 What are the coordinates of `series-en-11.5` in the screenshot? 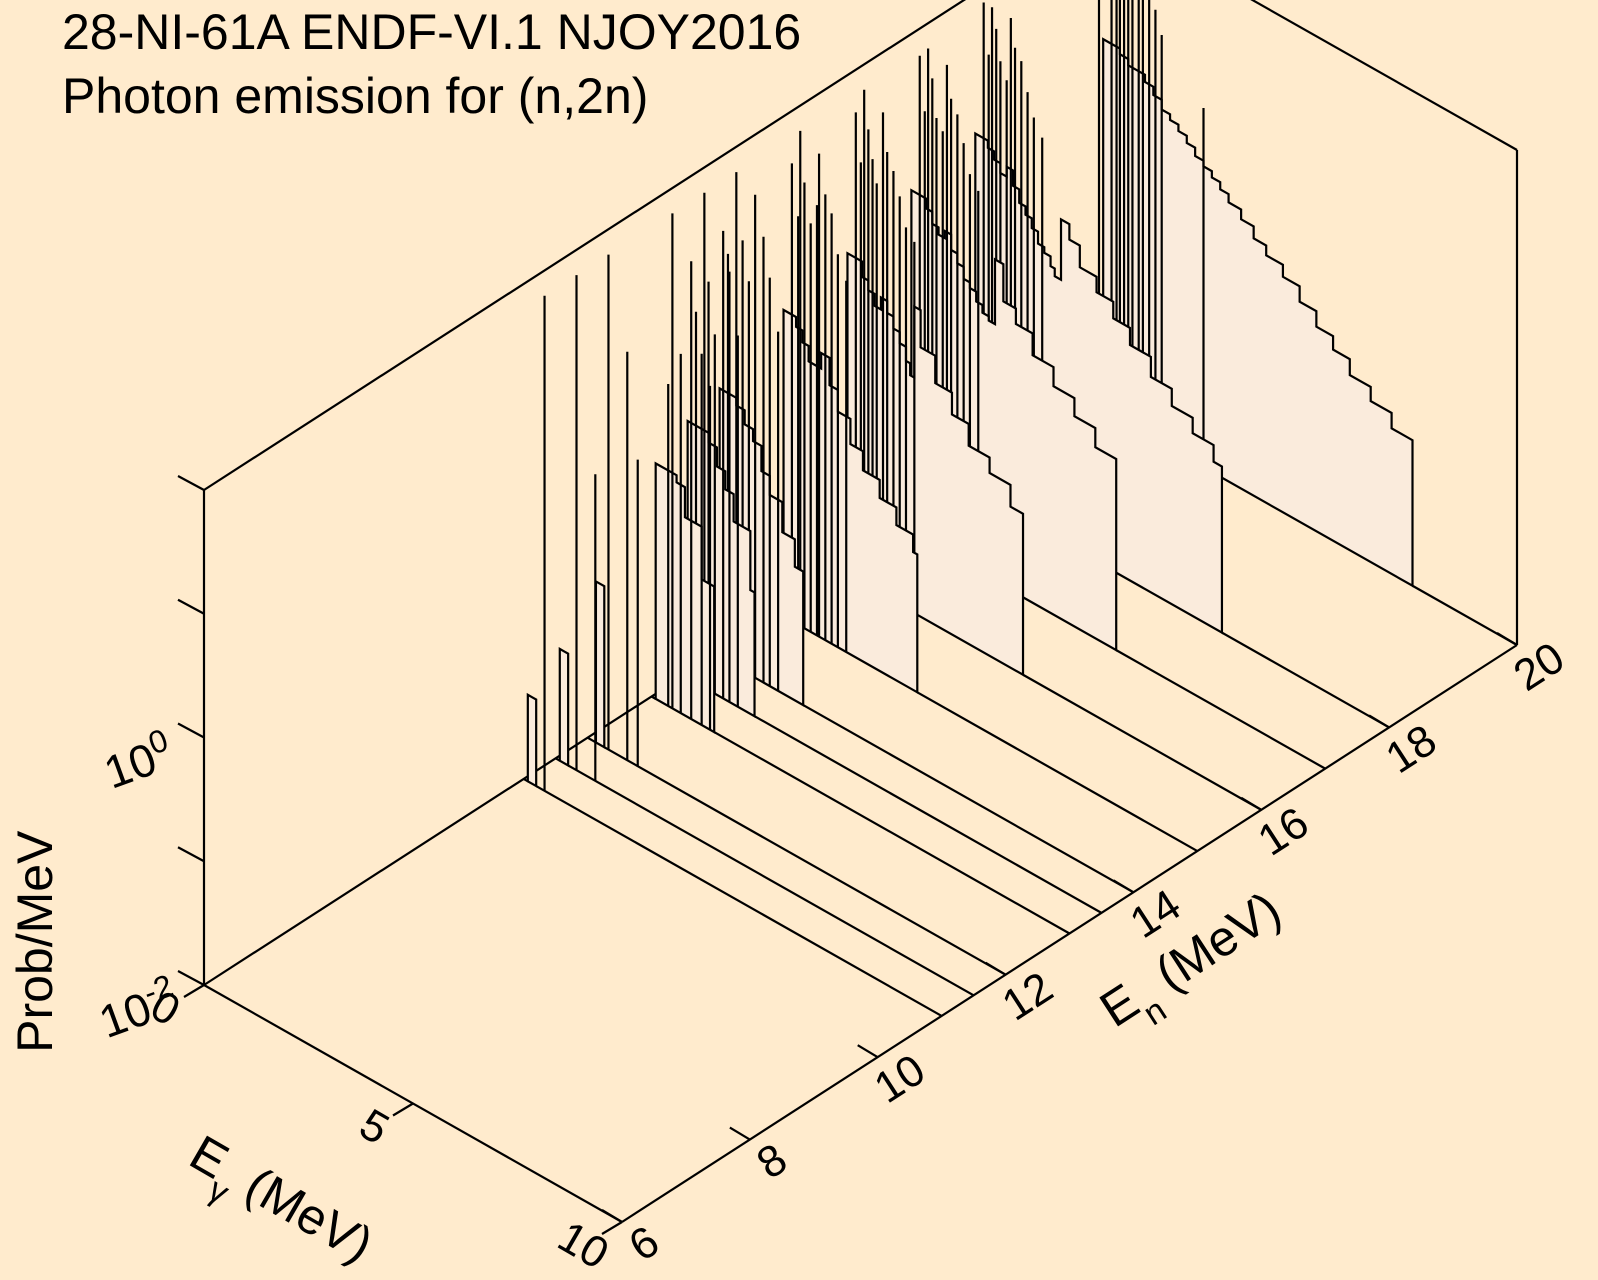 It's located at (765, 636).